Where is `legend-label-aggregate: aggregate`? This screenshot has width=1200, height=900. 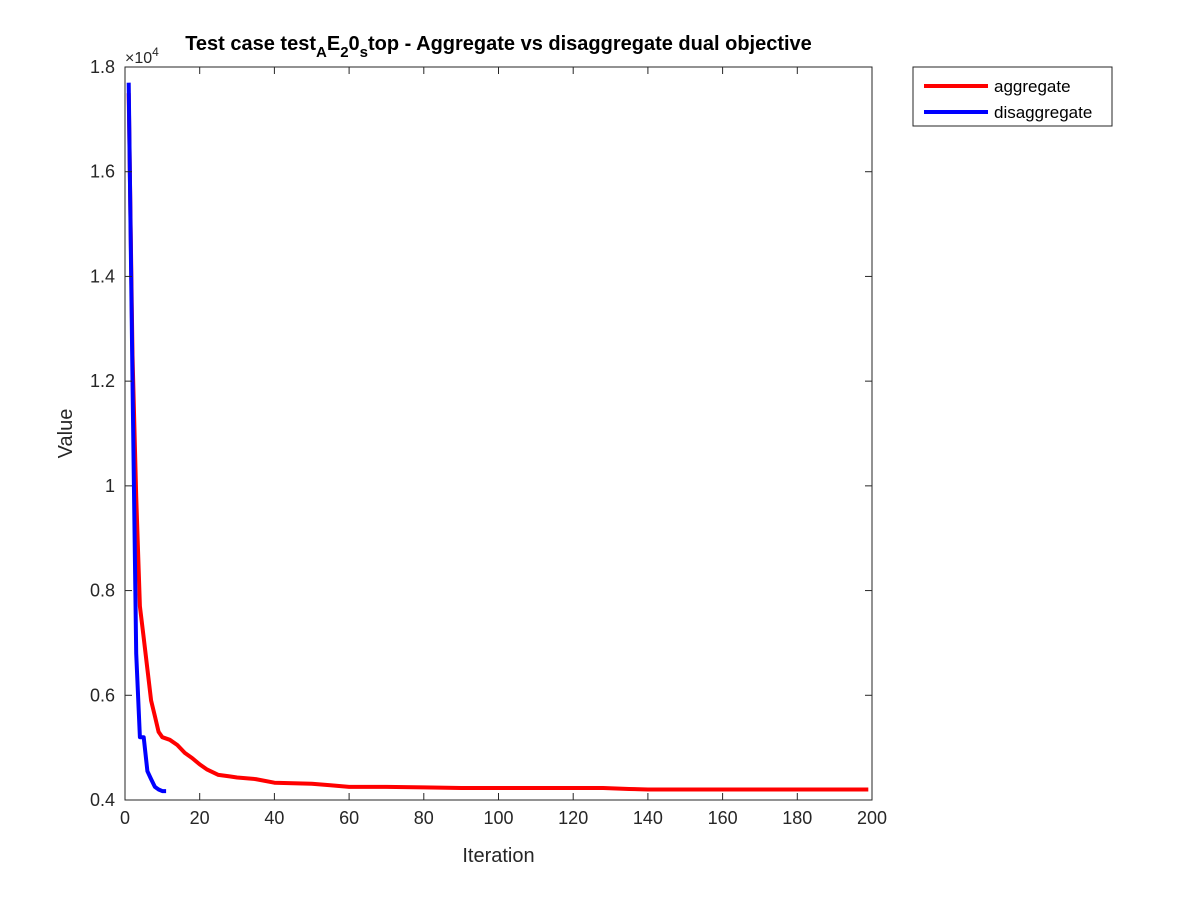 legend-label-aggregate: aggregate is located at coordinates (1032, 86).